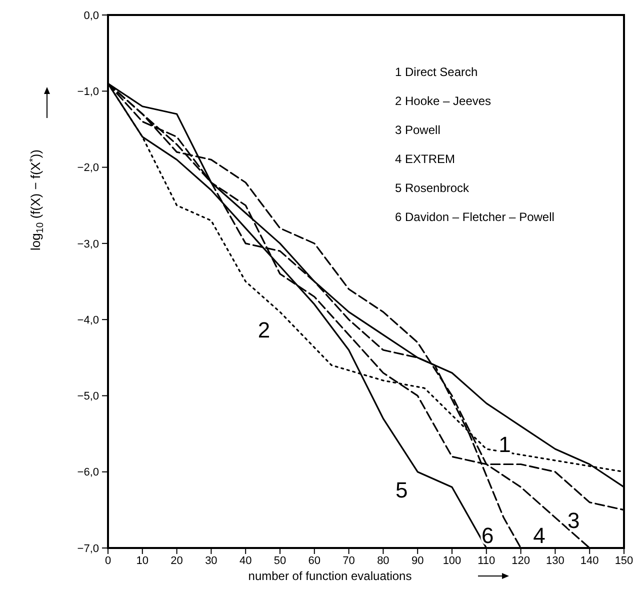  I want to click on x-tick-label: 50, so click(280, 561).